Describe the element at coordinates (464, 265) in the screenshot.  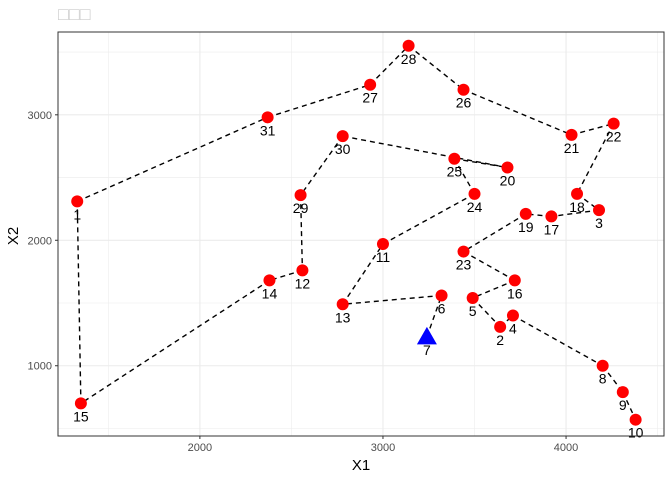
I see `city-label: 23` at that location.